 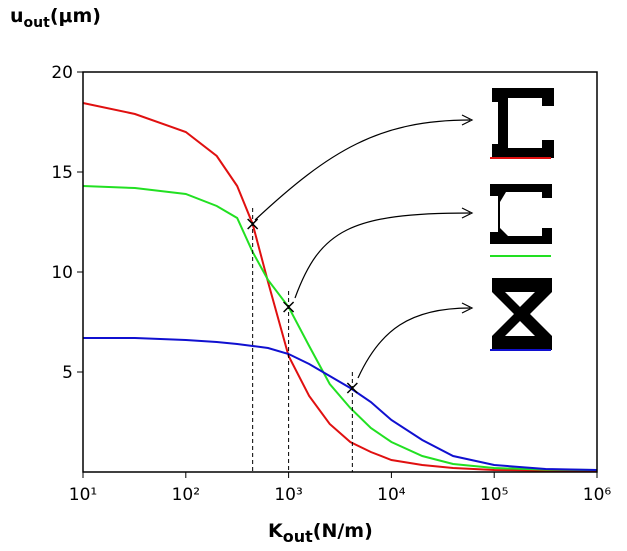 What do you see at coordinates (288, 495) in the screenshot?
I see `x-tick-label: 10³` at bounding box center [288, 495].